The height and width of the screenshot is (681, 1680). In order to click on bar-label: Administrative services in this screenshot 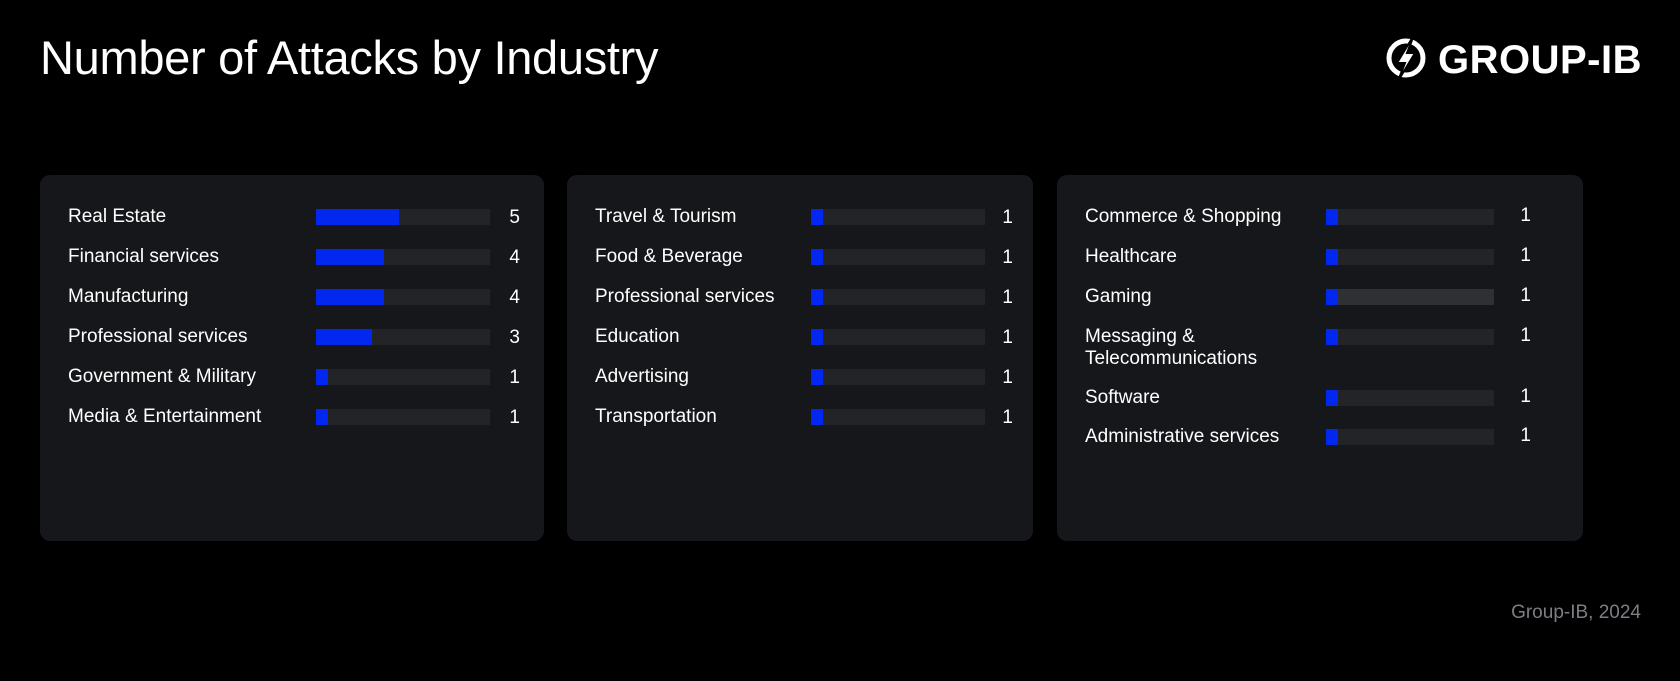, I will do `click(1182, 436)`.